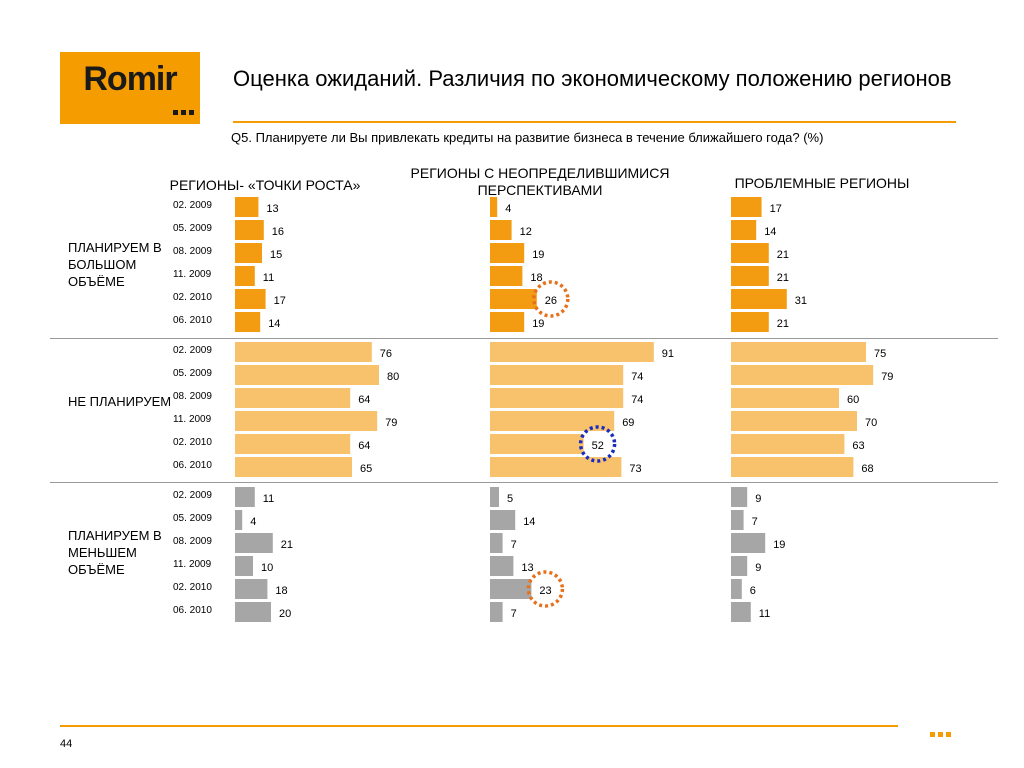  I want to click on data-label: 73, so click(635, 469).